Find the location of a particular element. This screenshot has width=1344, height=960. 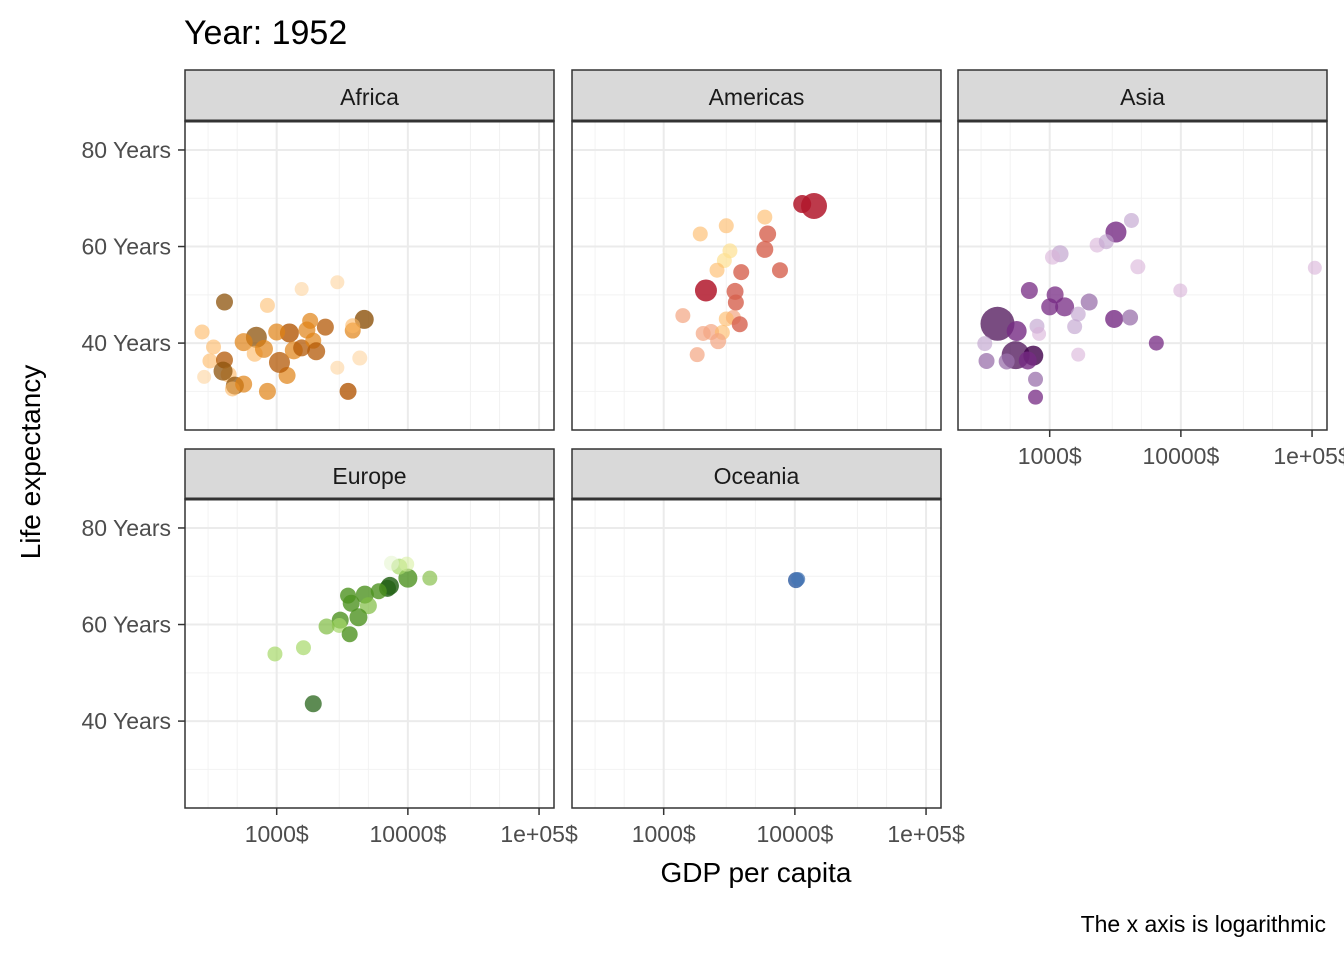

chart-title: Year: 1952 is located at coordinates (265, 33).